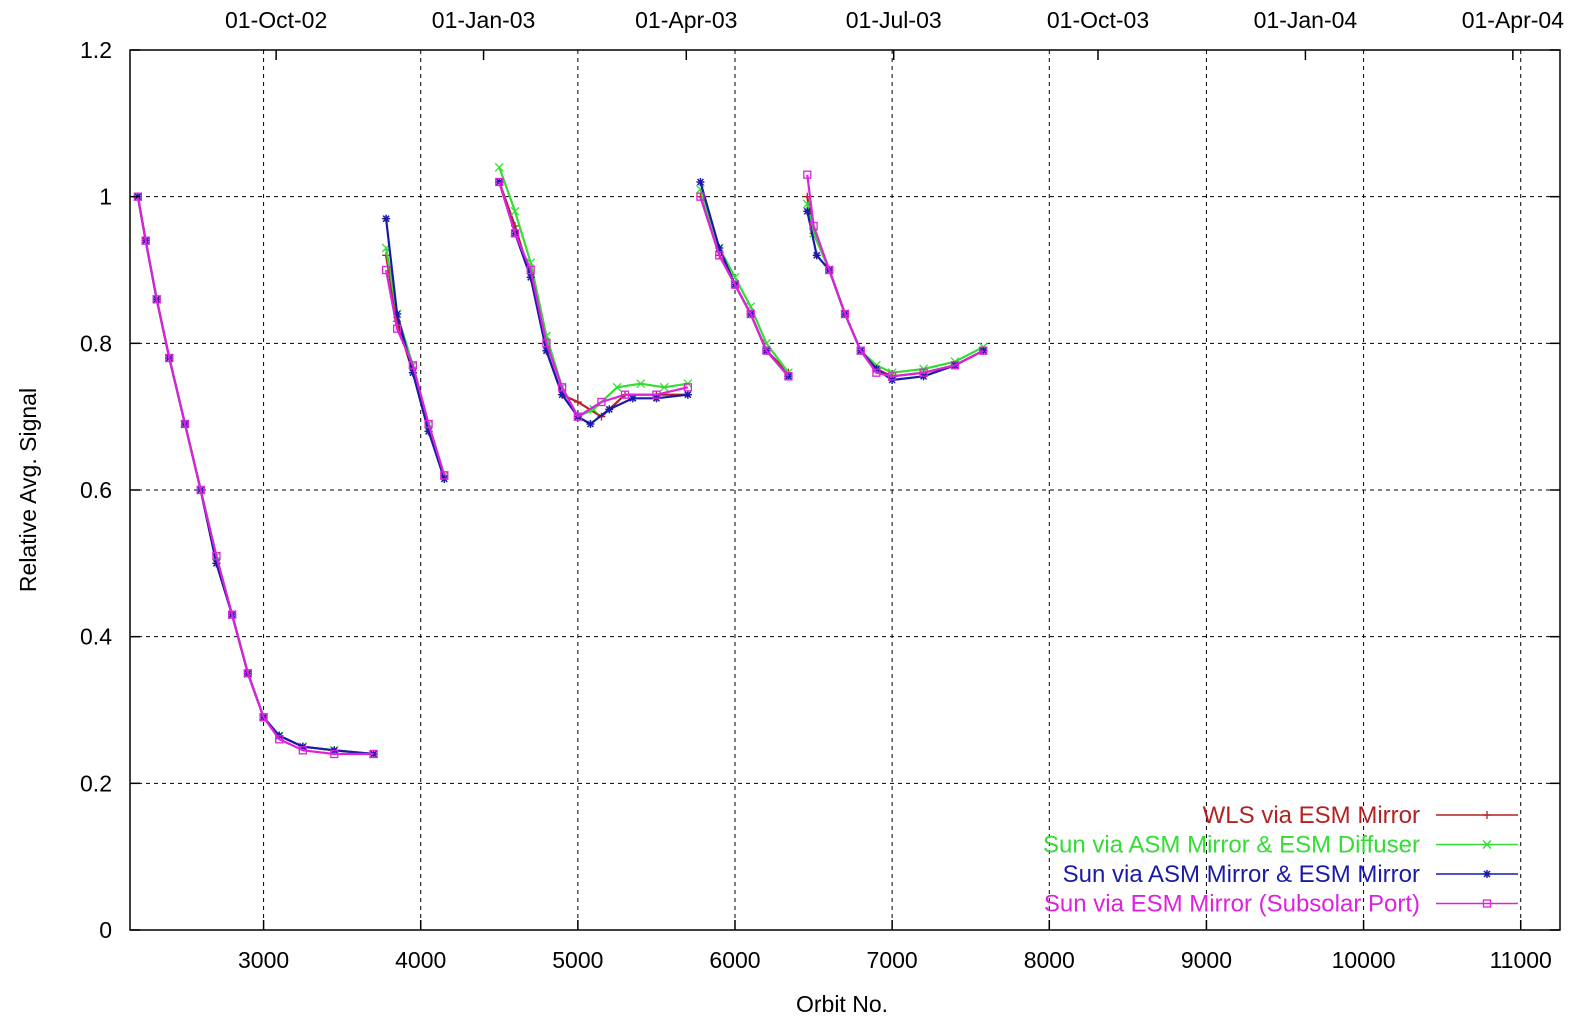 This screenshot has width=1571, height=1021. I want to click on x-tick-label: 3000, so click(263, 960).